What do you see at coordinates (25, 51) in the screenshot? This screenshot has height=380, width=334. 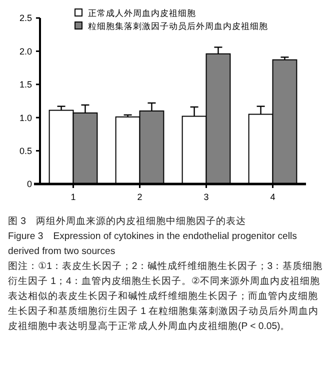 I see `y-tick-label: 2.0` at bounding box center [25, 51].